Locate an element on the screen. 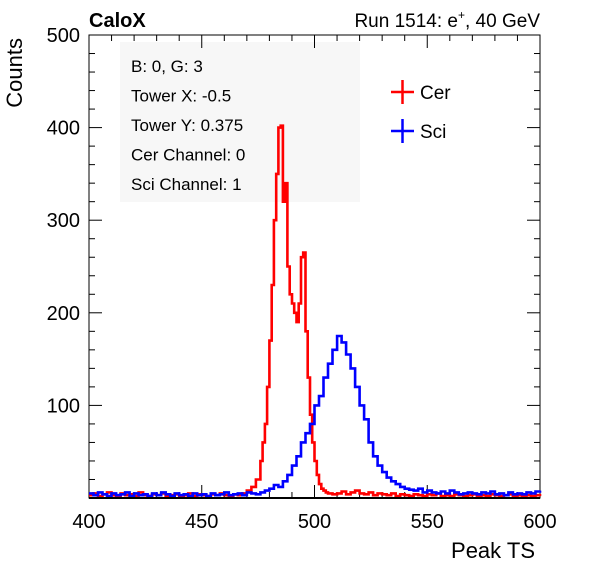 Image resolution: width=596 pixels, height=572 pixels. y-tick-label-300: 300 is located at coordinates (63, 221).